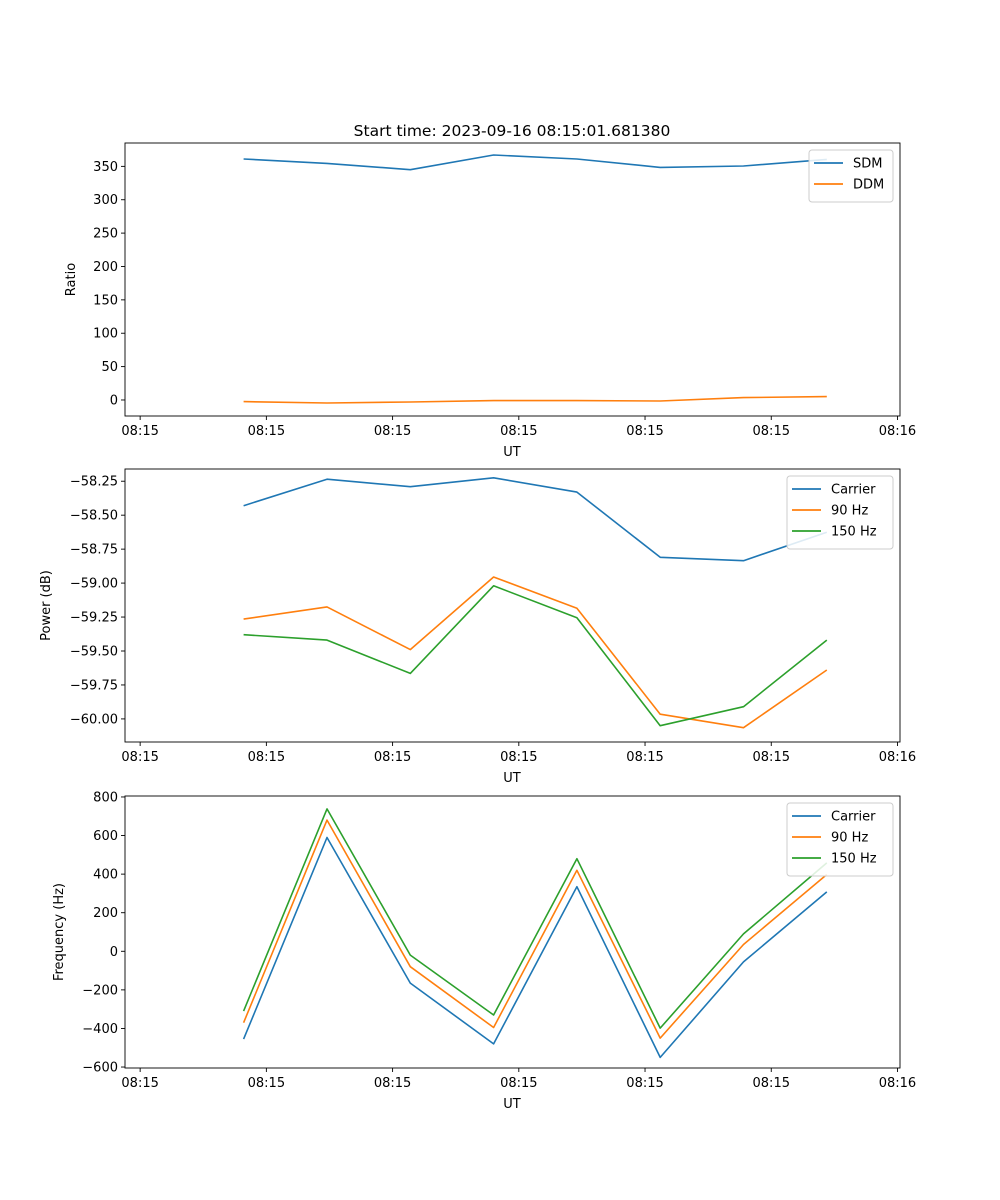 The height and width of the screenshot is (1200, 1000). I want to click on y-tick-label: −60.00, so click(94, 719).